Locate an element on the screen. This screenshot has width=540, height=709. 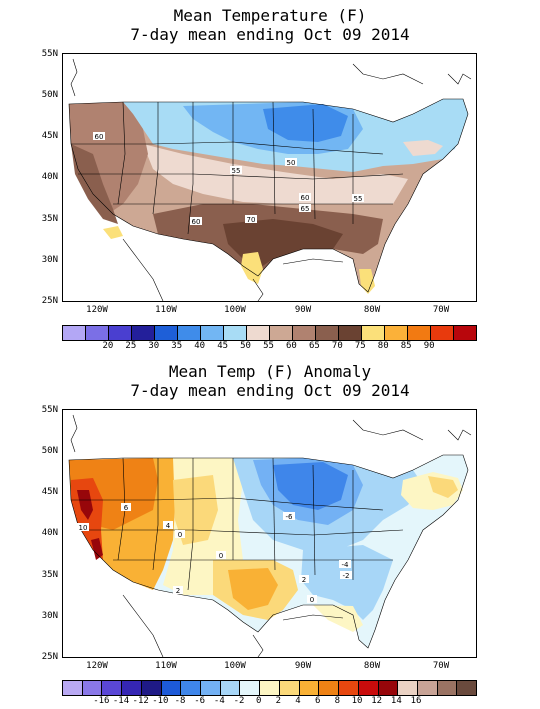
bottom-lon-label: 80W is located at coordinates (372, 666).